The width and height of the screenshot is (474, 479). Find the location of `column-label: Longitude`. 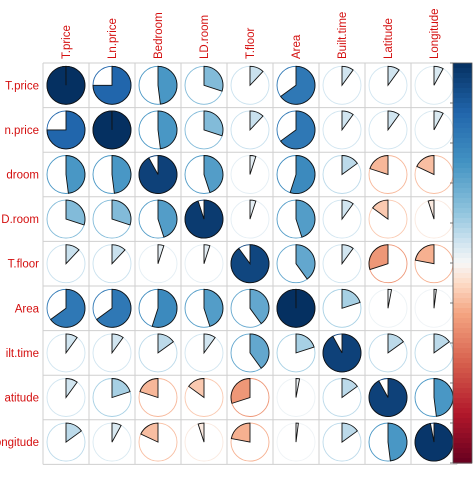

column-label: Longitude is located at coordinates (435, 33).